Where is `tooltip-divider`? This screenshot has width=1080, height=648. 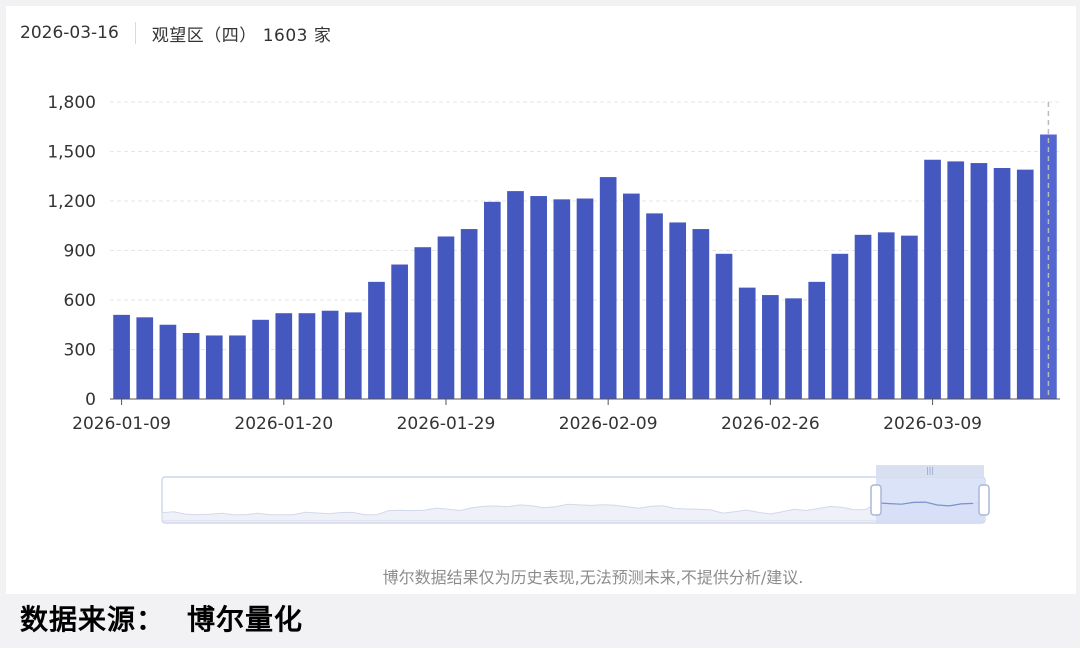 tooltip-divider is located at coordinates (135, 33).